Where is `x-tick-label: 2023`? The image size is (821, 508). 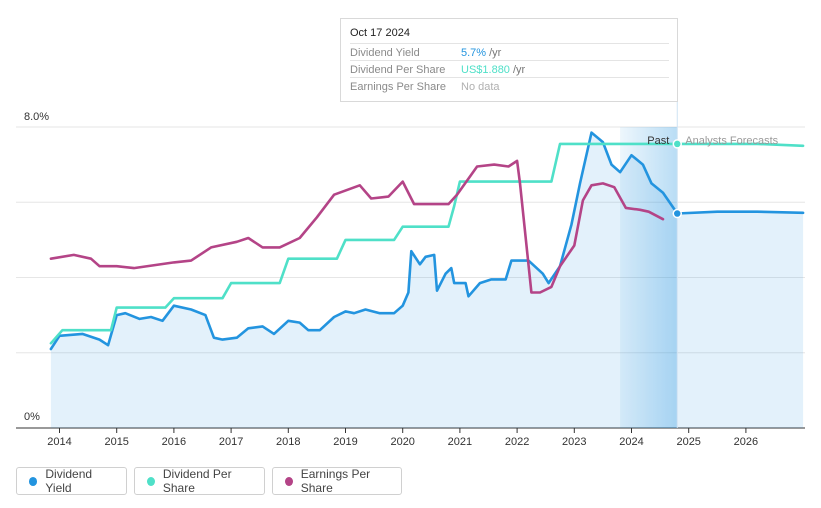
x-tick-label: 2023 is located at coordinates (574, 442).